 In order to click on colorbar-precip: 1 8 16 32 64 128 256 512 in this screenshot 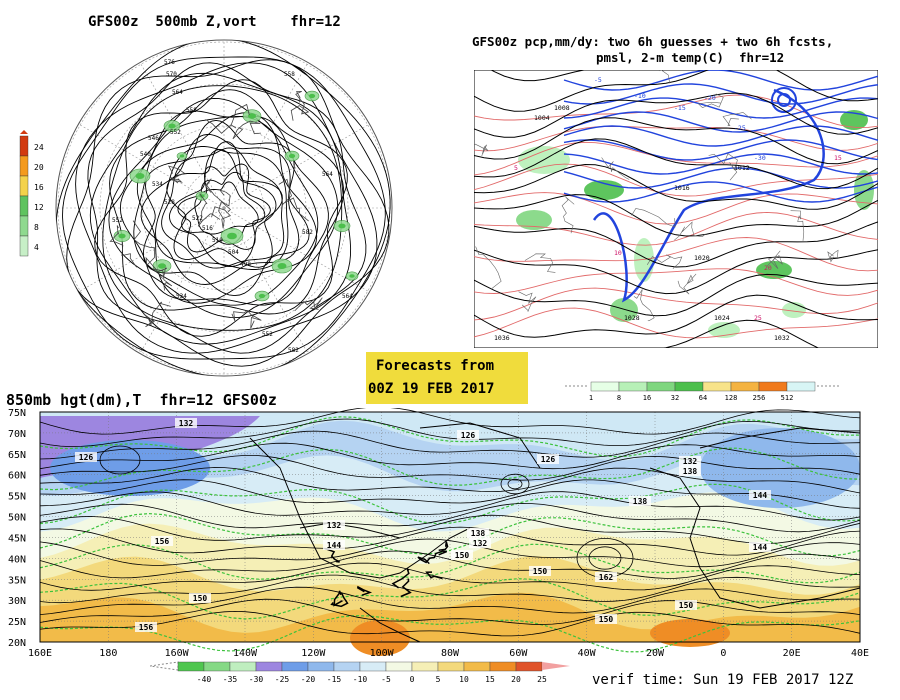, I will do `click(703, 391)`.